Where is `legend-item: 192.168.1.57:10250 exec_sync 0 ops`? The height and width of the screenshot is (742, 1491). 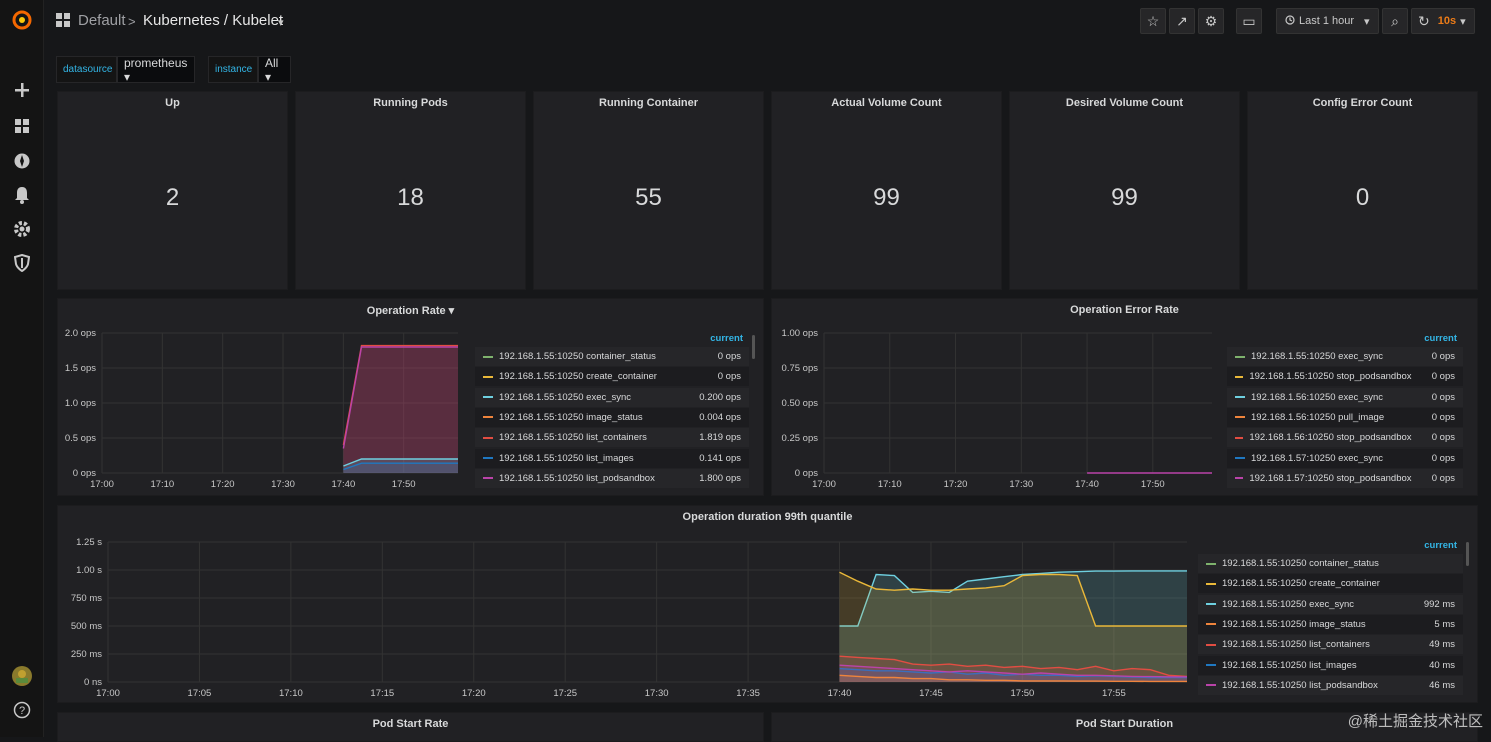 legend-item: 192.168.1.57:10250 exec_sync 0 ops is located at coordinates (1345, 458).